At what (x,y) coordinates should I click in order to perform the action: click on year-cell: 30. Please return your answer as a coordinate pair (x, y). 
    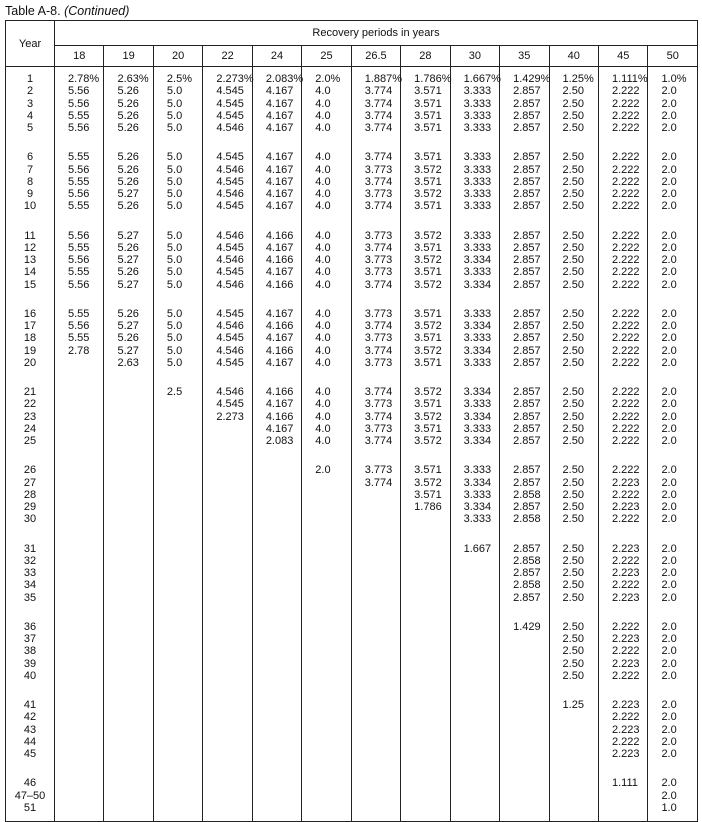
    Looking at the image, I should click on (30, 519).